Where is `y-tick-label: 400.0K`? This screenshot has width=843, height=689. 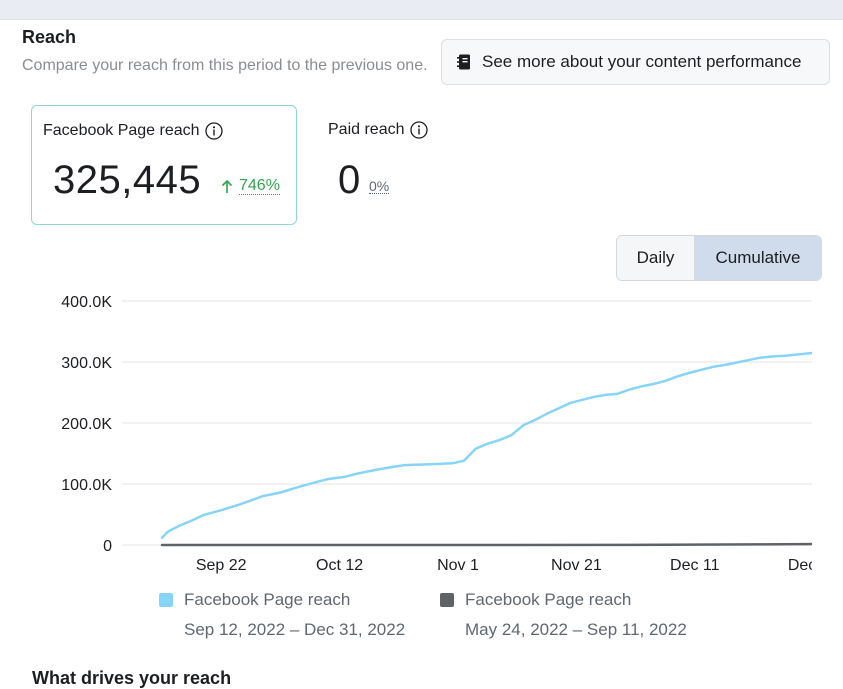
y-tick-label: 400.0K is located at coordinates (86, 302).